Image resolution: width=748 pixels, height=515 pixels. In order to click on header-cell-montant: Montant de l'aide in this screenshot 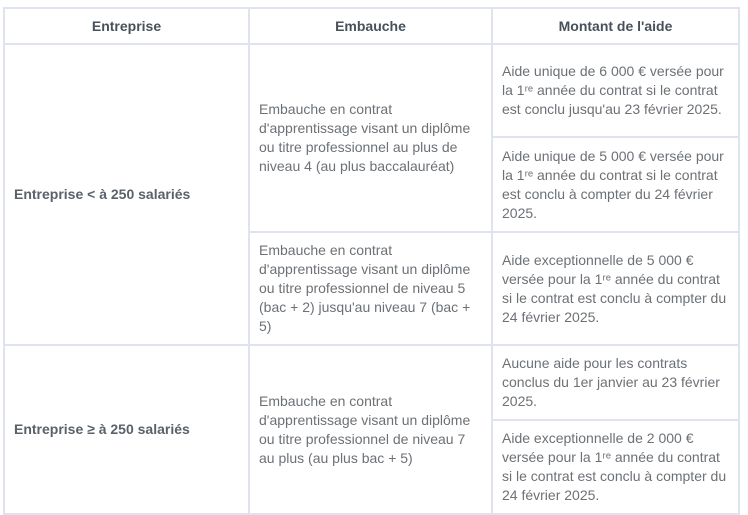, I will do `click(615, 26)`.